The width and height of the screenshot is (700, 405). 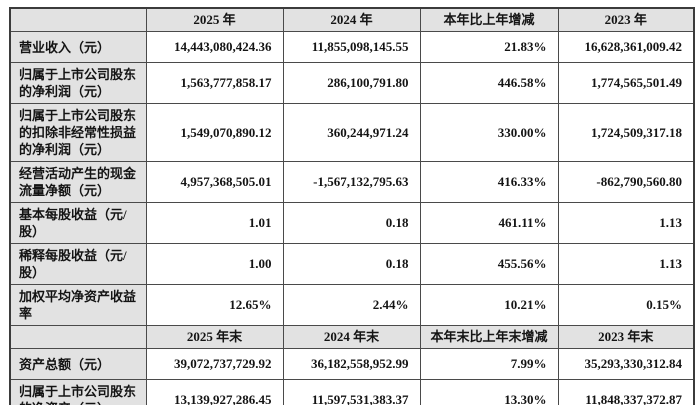 I want to click on row-label: 稀释每股收益（元/股）, so click(x=78, y=264).